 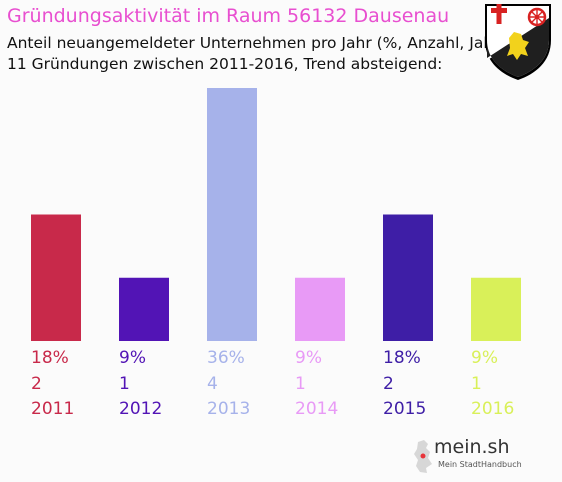 I want to click on bar-2016, so click(x=496, y=309).